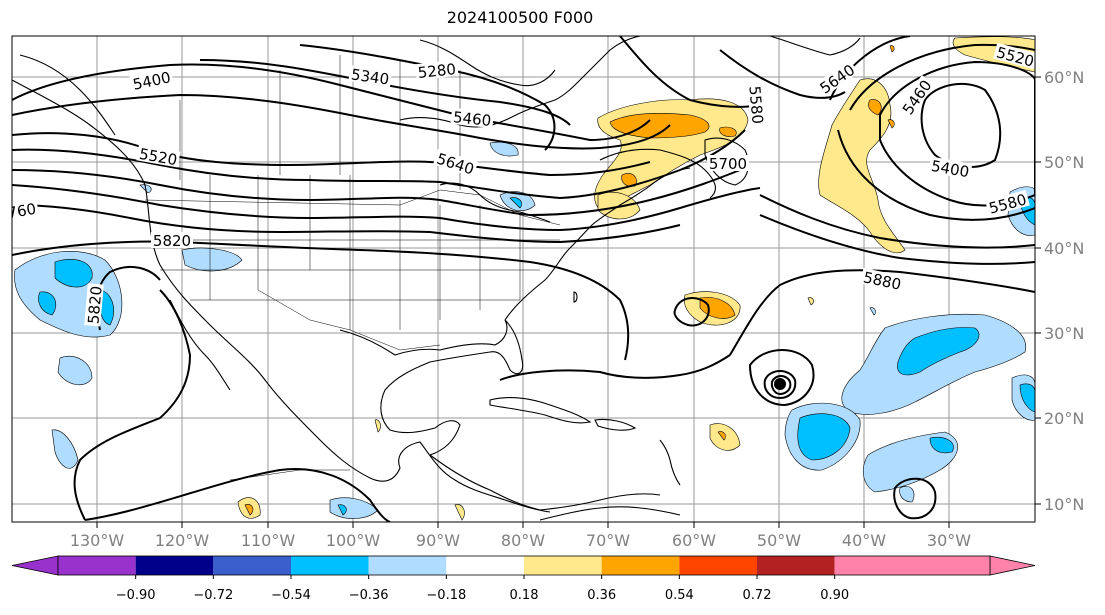 The width and height of the screenshot is (1105, 615). Describe the element at coordinates (897, 239) in the screenshot. I see `contour-e2` at that location.